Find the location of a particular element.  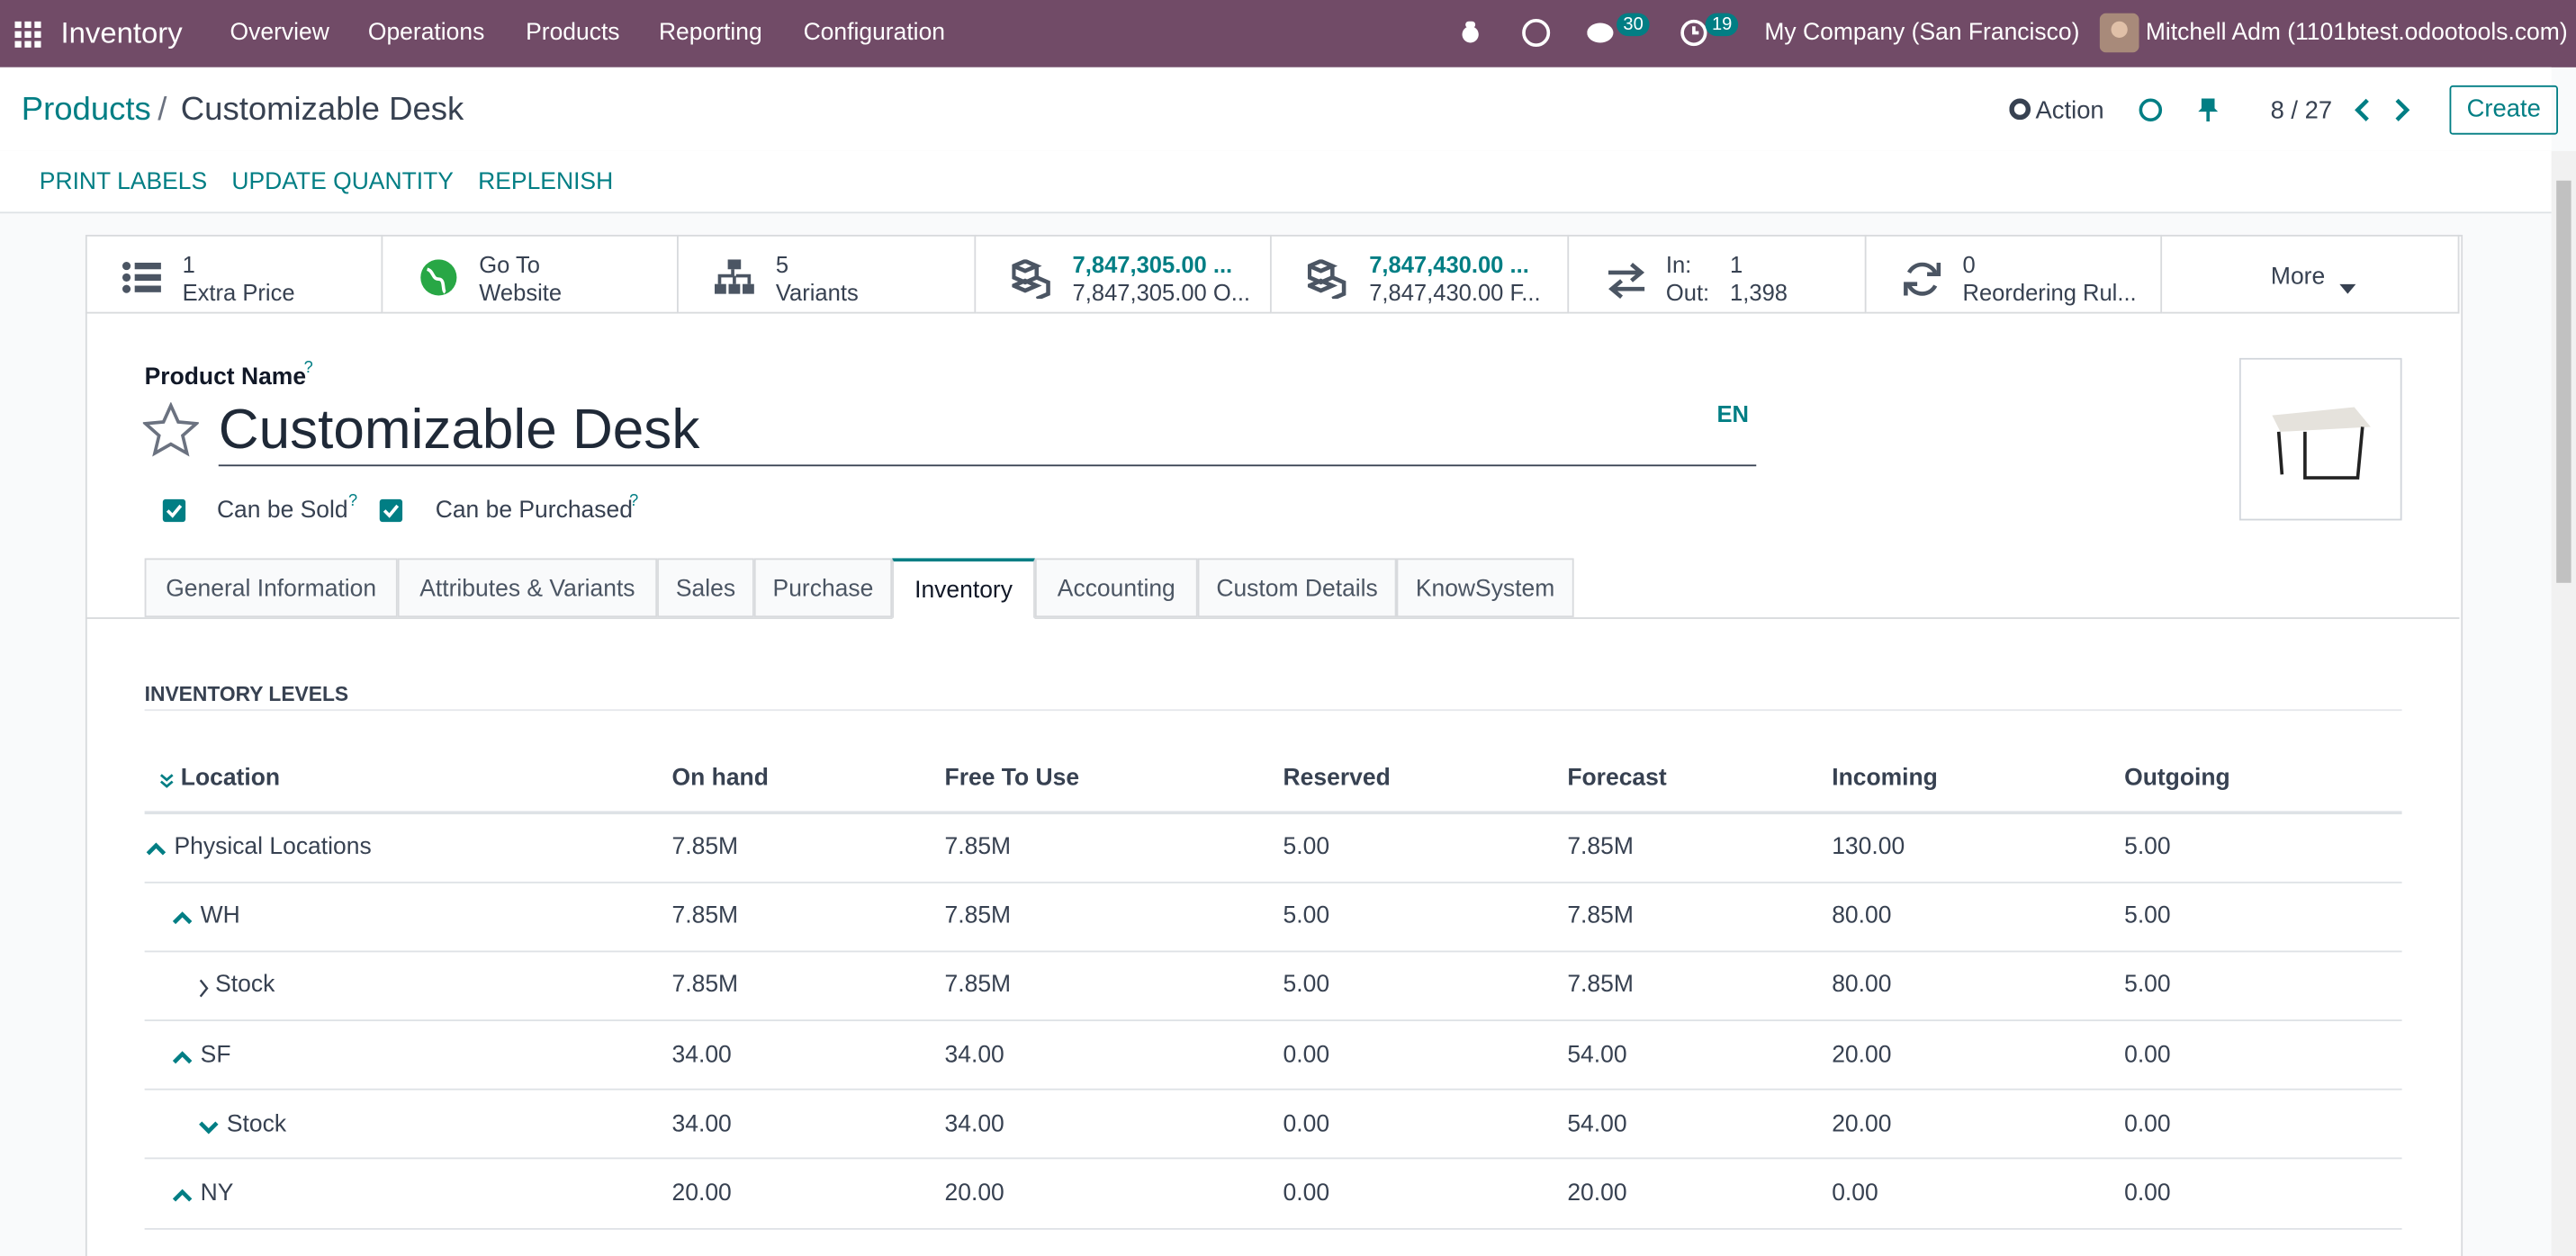

row-toggle is located at coordinates (205, 990).